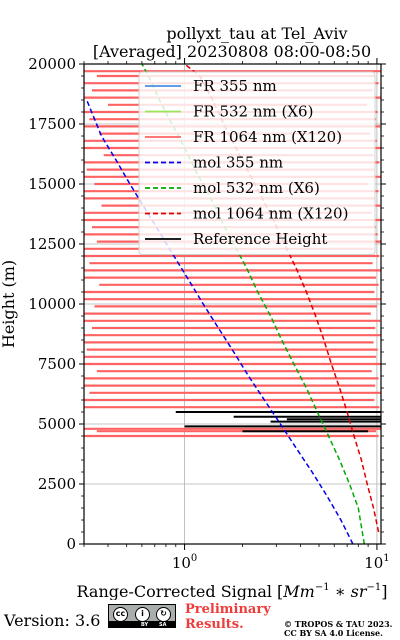 Image resolution: width=400 pixels, height=640 pixels. What do you see at coordinates (214, 624) in the screenshot?
I see `results-text: Results.` at bounding box center [214, 624].